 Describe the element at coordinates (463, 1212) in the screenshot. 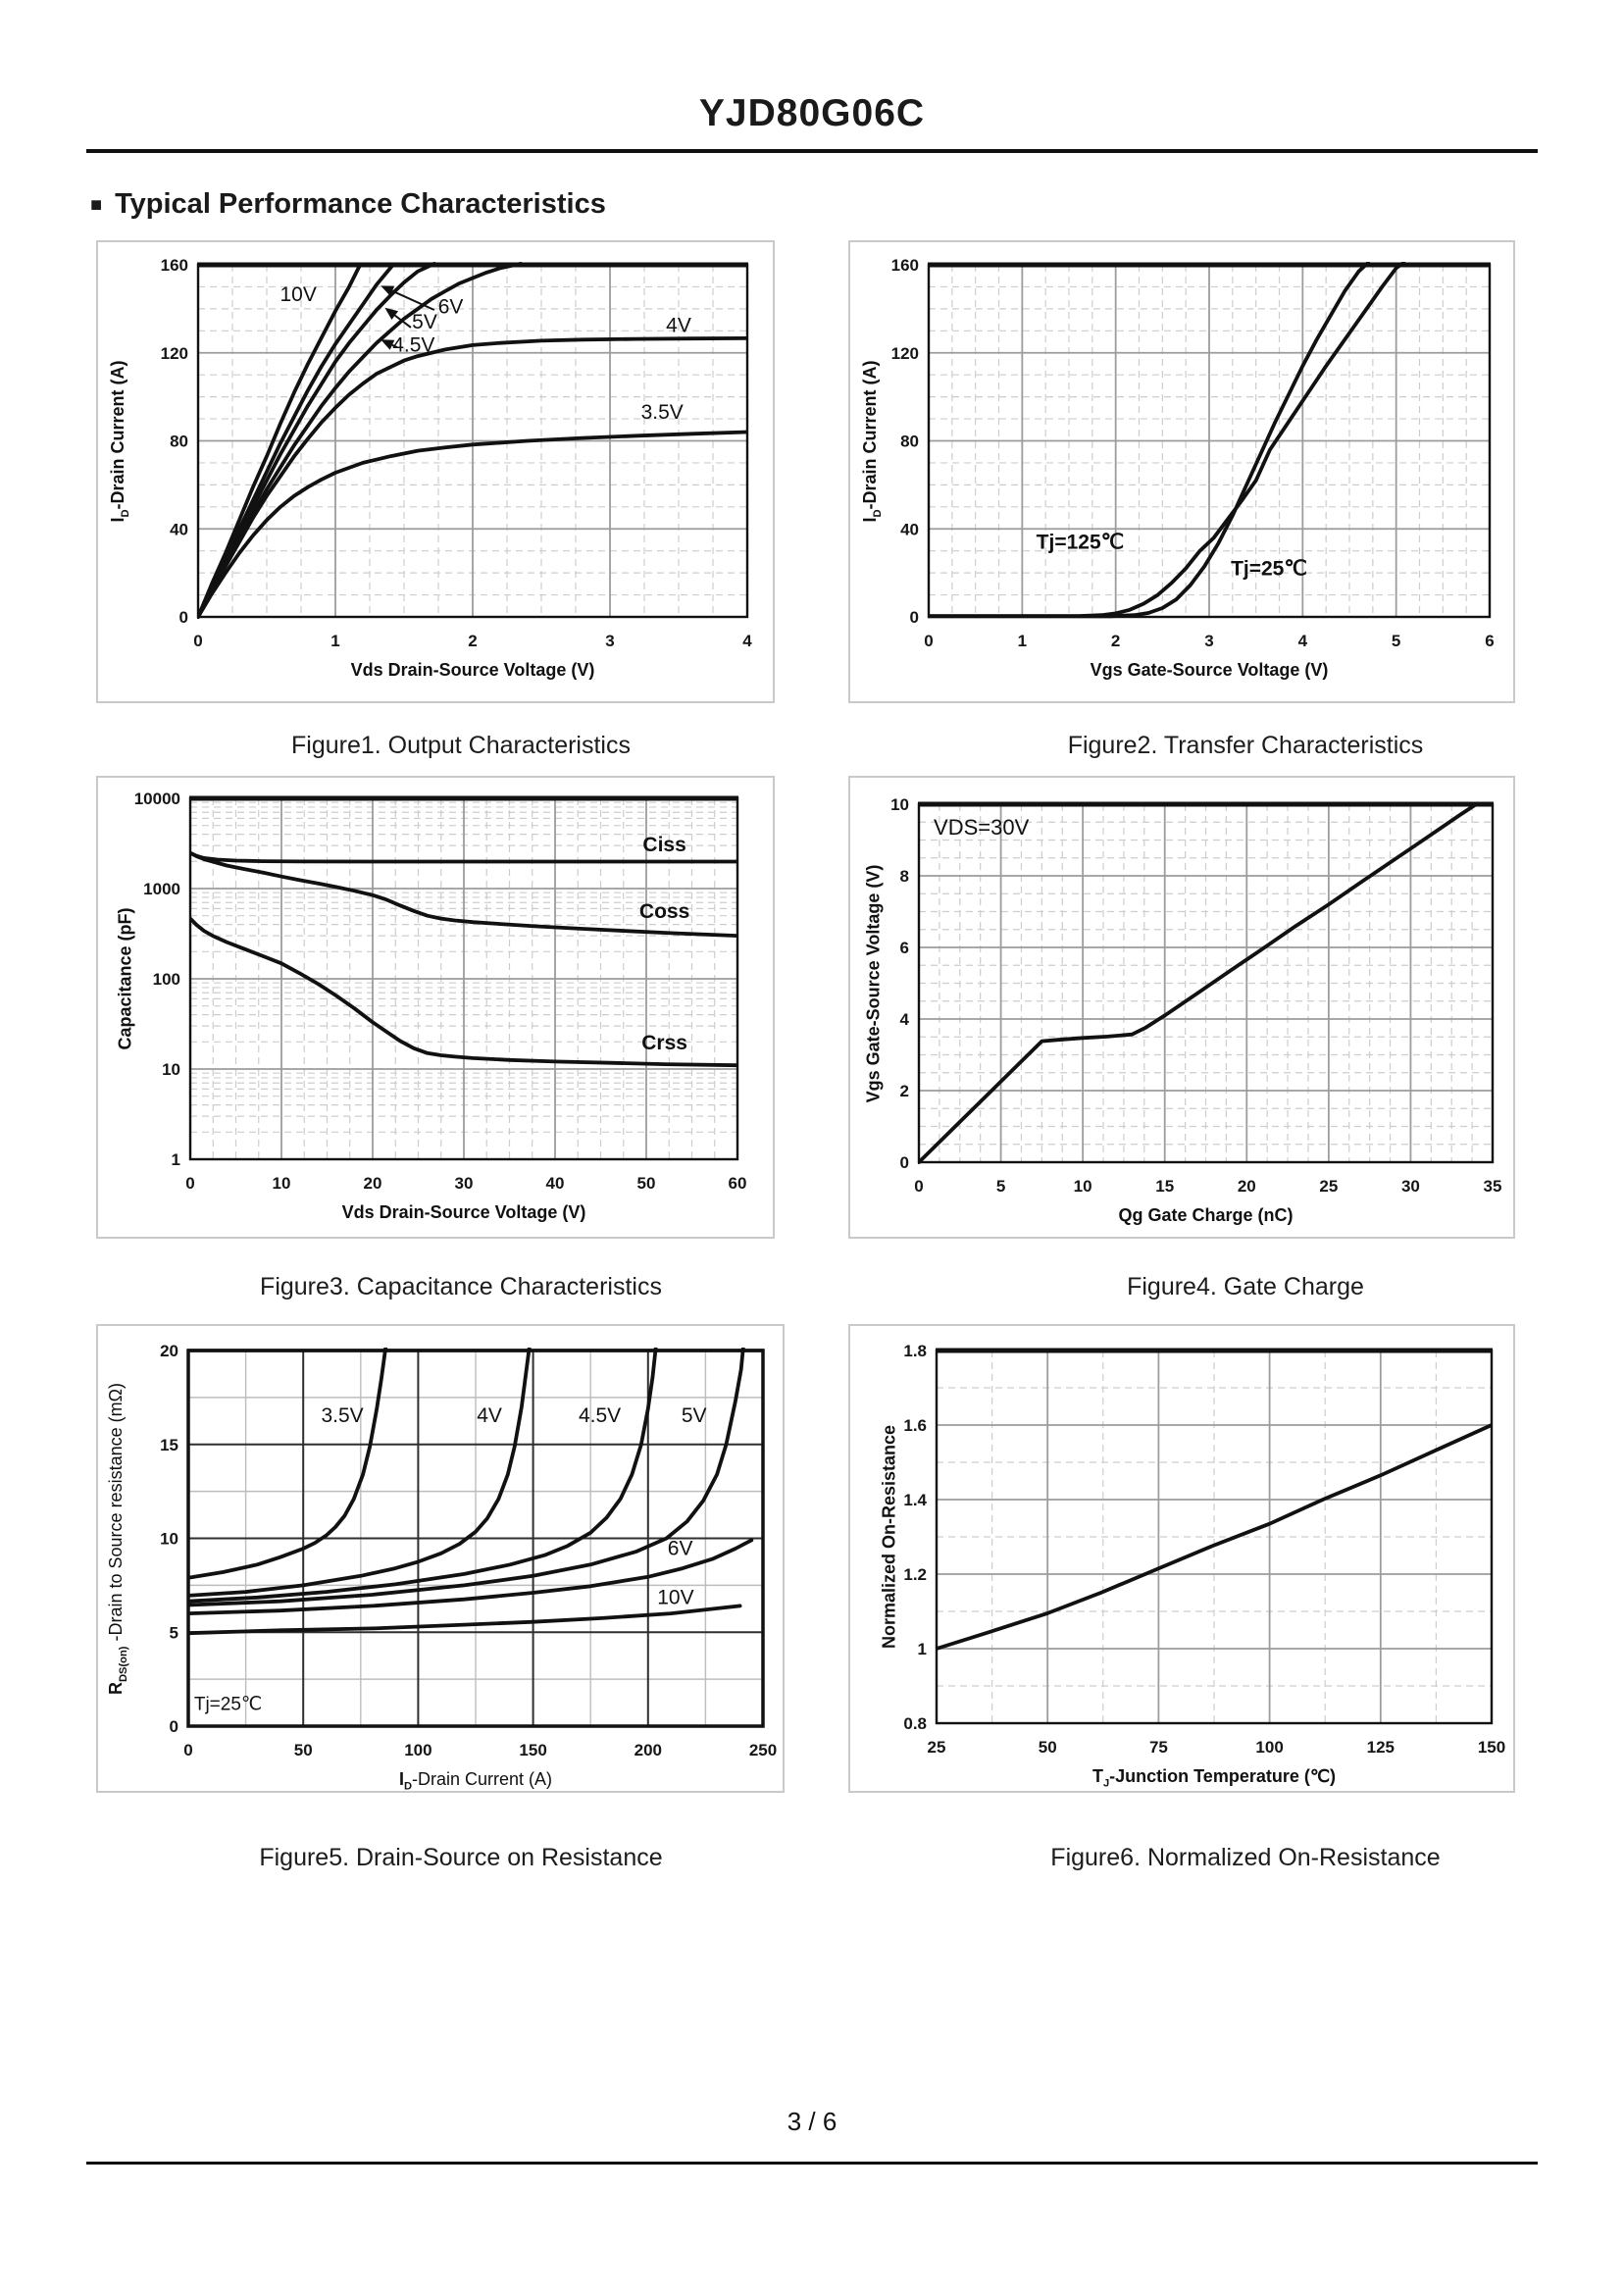

I see `fig3-x-axis-title: Vds Drain-Source Voltage (V)` at that location.